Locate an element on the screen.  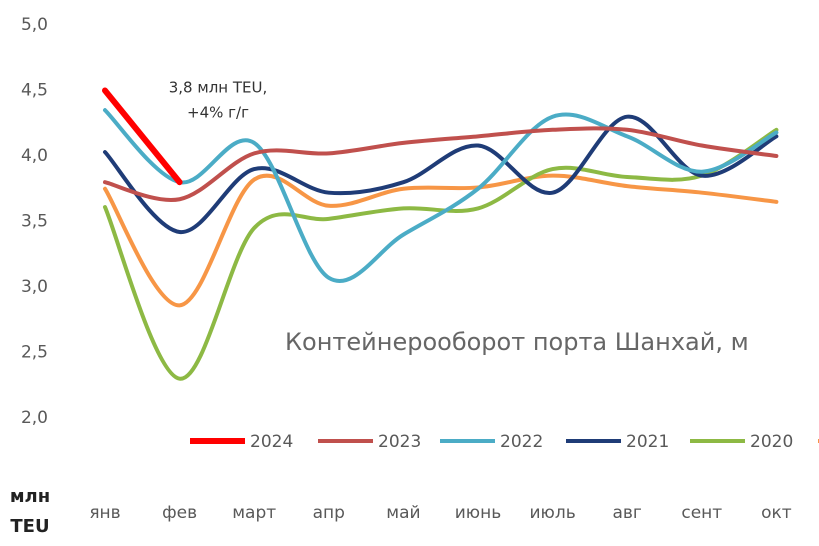
y-tick-label: 2,5 is located at coordinates (34, 353).